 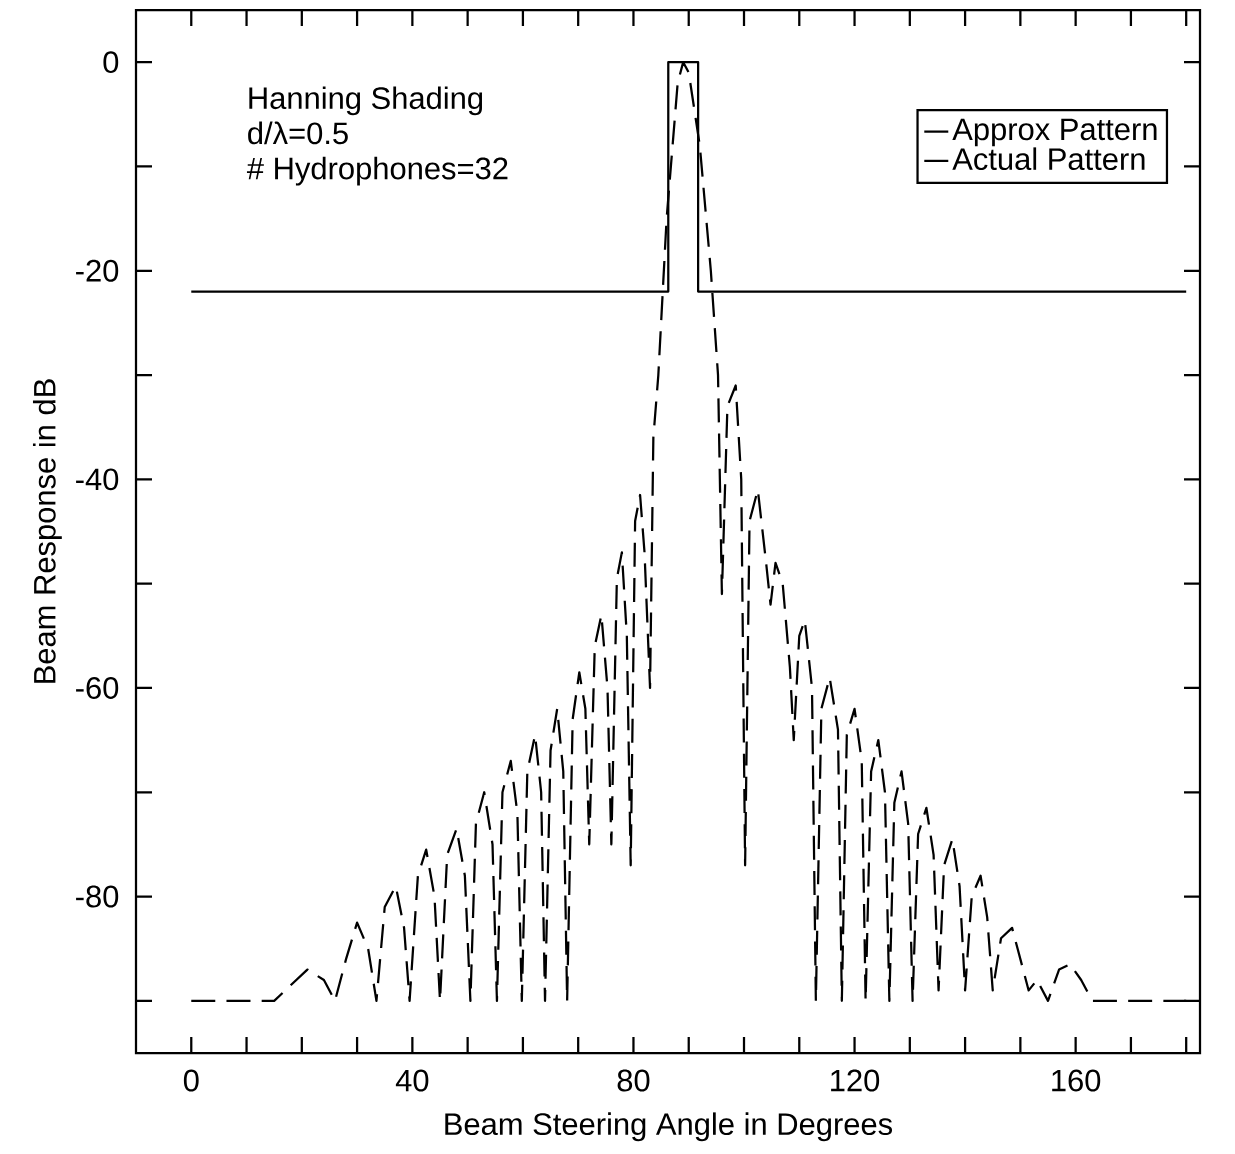 What do you see at coordinates (111, 62) in the screenshot?
I see `y-tick-label: 0` at bounding box center [111, 62].